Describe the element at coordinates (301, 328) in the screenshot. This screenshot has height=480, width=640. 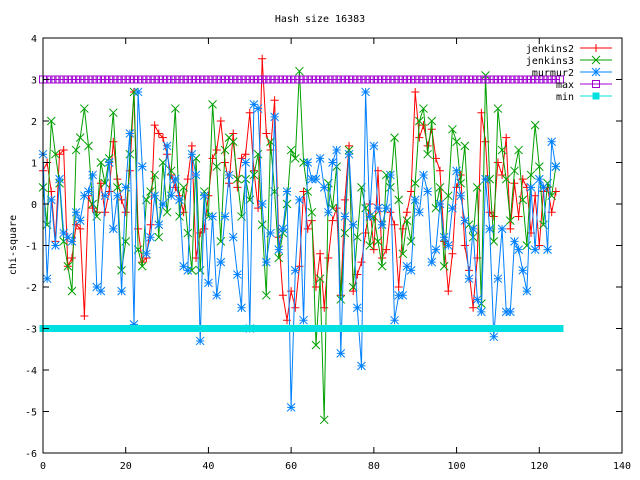
I see `series-min` at that location.